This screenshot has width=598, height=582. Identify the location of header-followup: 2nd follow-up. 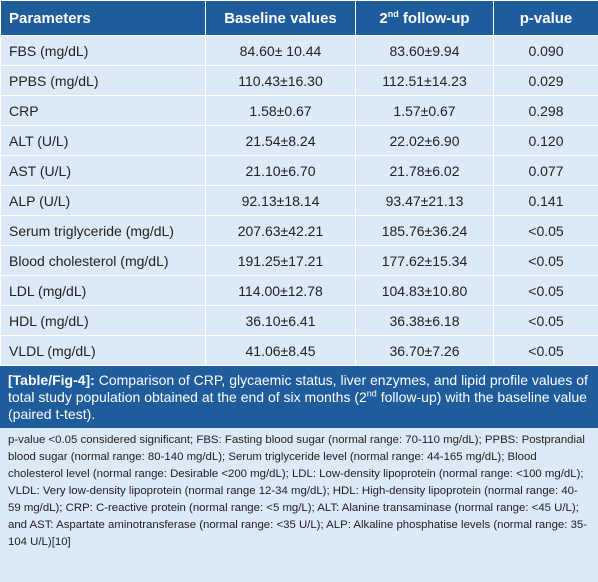
(424, 18).